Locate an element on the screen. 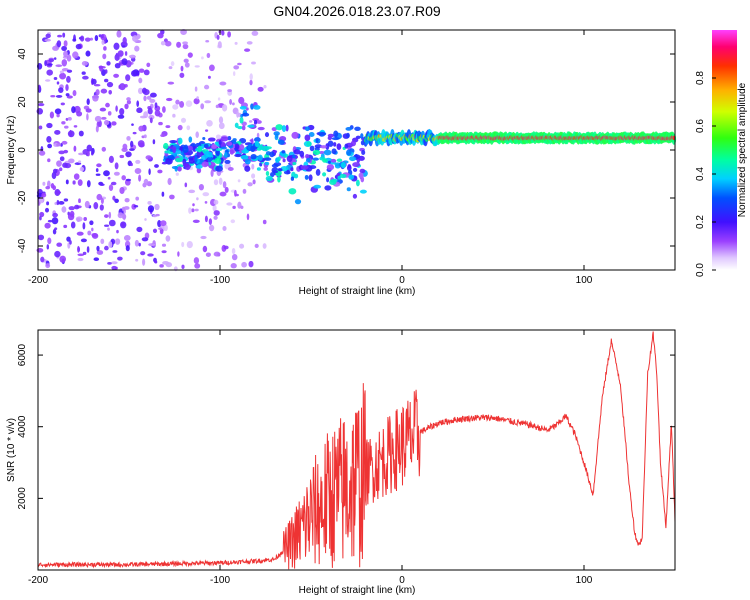 The height and width of the screenshot is (600, 750). x-tick-label: 0 is located at coordinates (402, 580).